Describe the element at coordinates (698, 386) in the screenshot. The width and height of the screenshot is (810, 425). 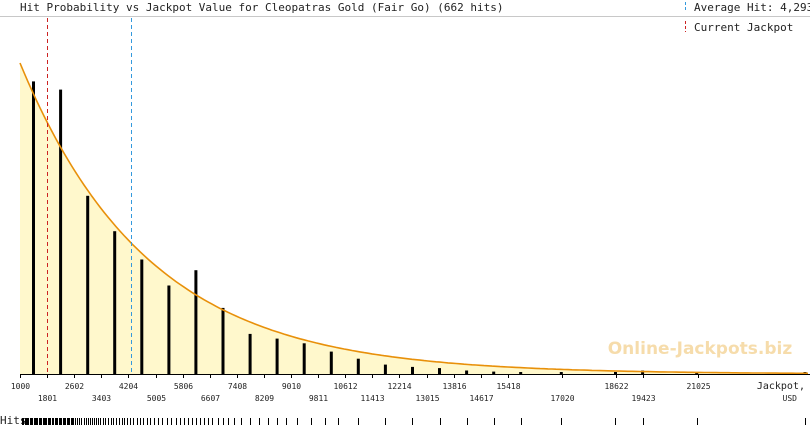
I see `x-tick-label-upper-11: 21025` at that location.